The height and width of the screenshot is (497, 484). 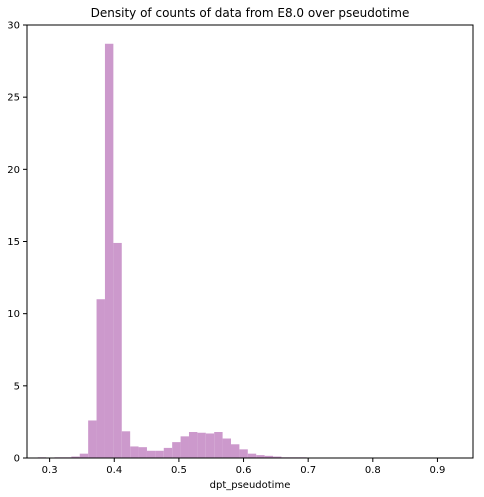 What do you see at coordinates (13, 98) in the screenshot?
I see `y-tick-label: 25` at bounding box center [13, 98].